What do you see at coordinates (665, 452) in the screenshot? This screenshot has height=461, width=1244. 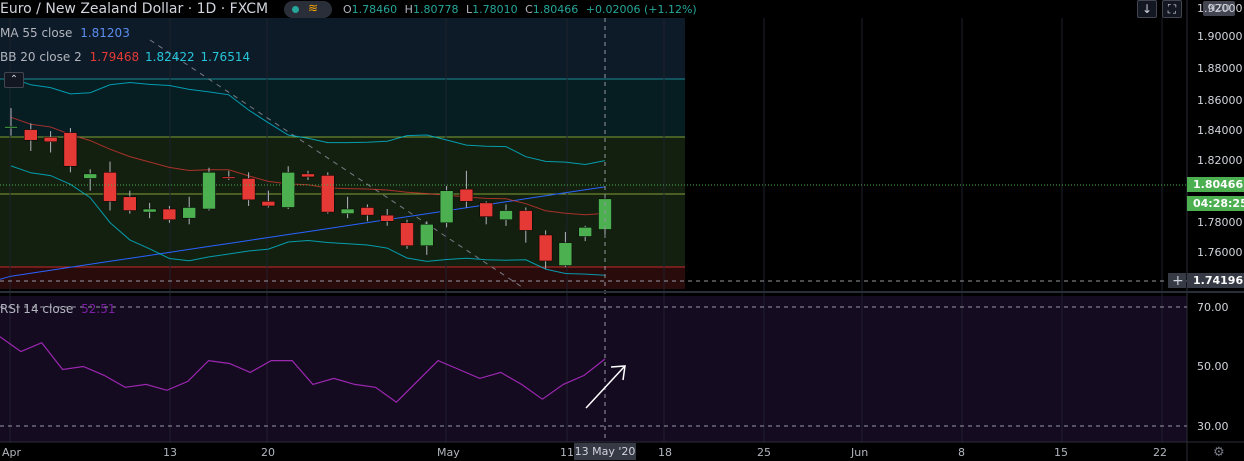 I see `date-tick: 18` at bounding box center [665, 452].